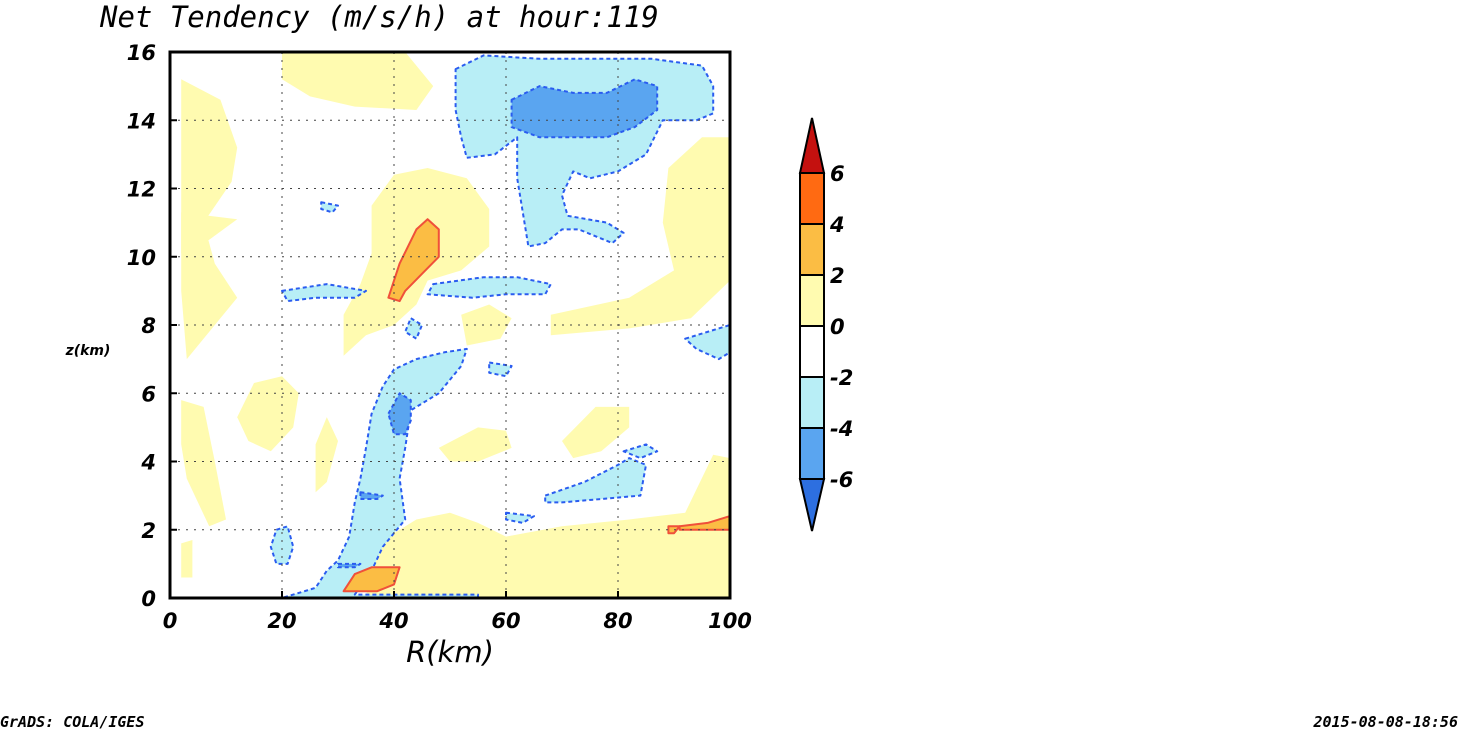 This screenshot has height=735, width=1464. Describe the element at coordinates (825, 324) in the screenshot. I see `colorbar: 6 4 2 0 -2 -4 -6` at that location.